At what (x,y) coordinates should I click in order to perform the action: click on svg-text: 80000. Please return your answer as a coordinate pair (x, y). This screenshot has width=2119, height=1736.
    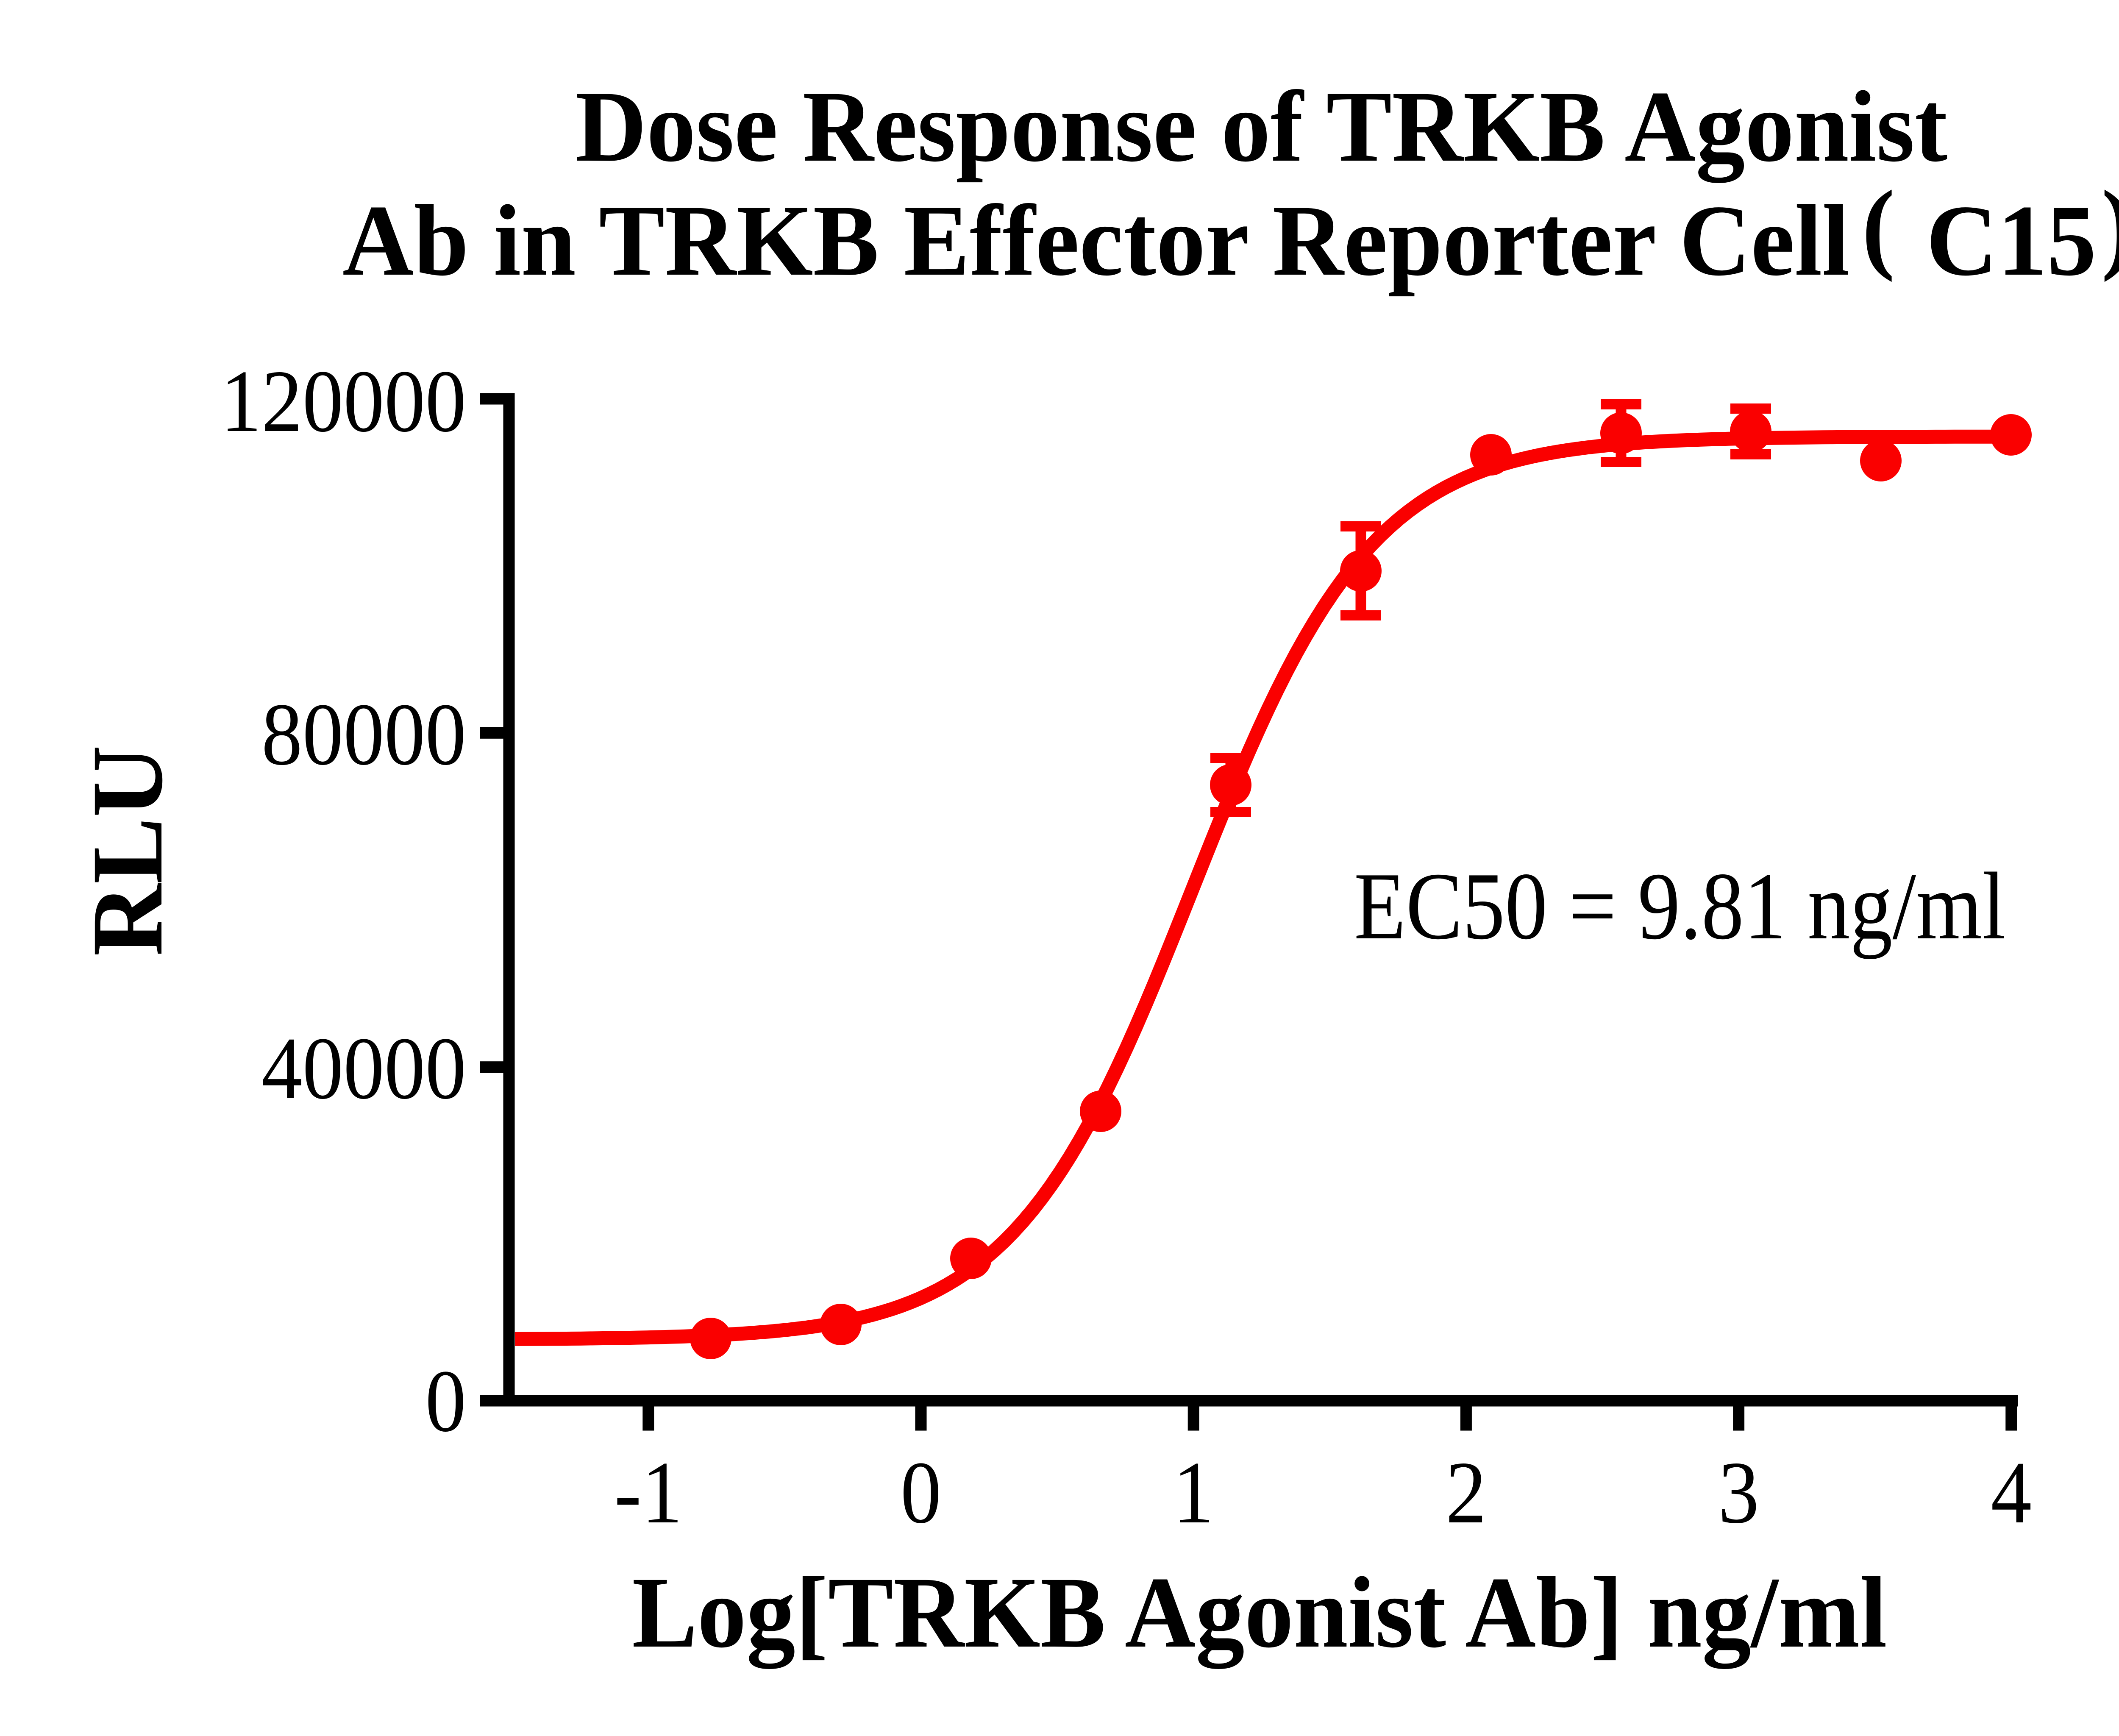
    Looking at the image, I should click on (364, 734).